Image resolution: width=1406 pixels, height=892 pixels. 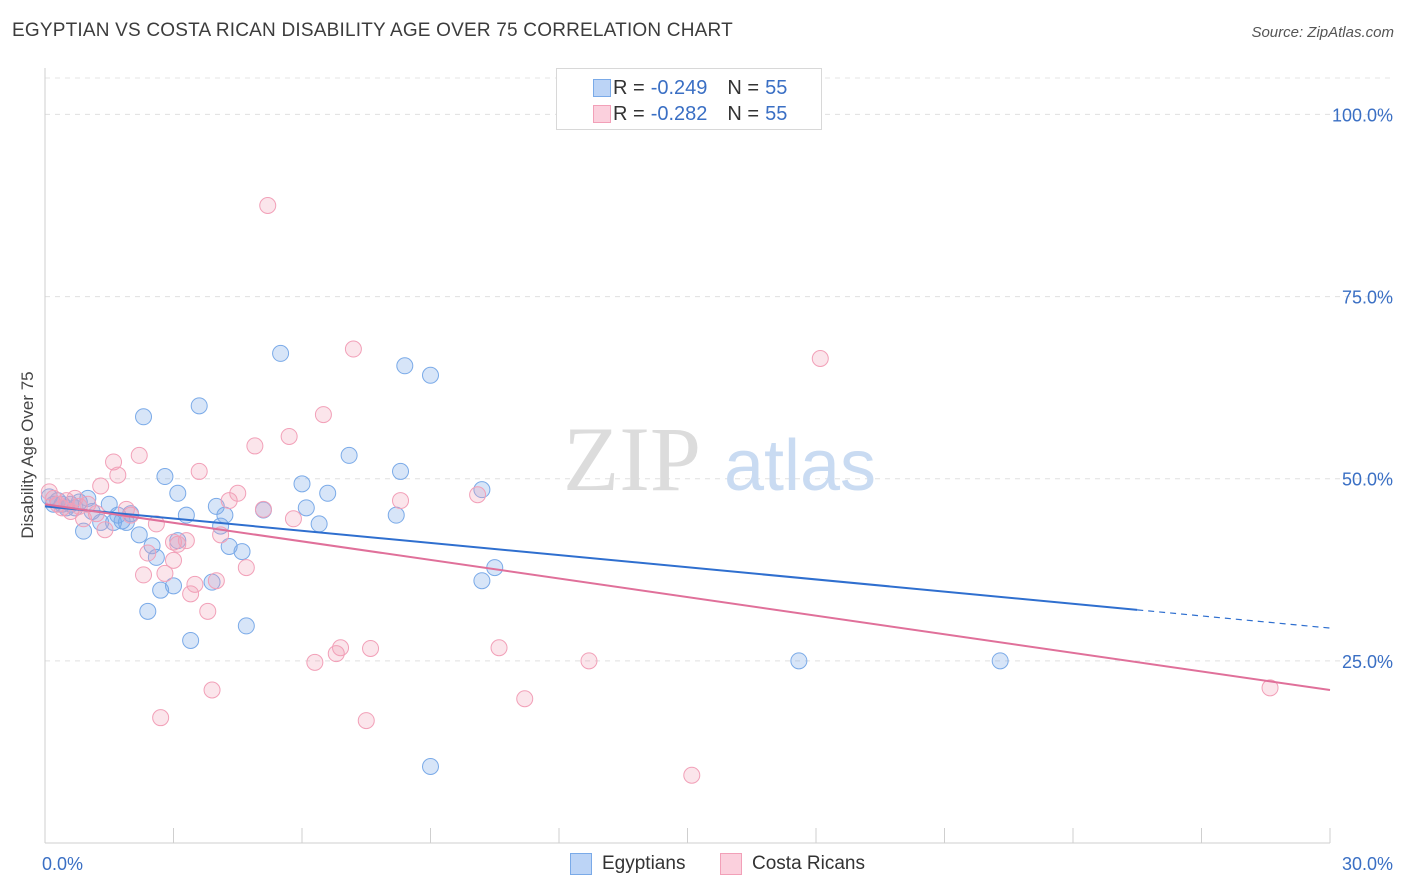 What do you see at coordinates (602, 114) in the screenshot?
I see `legend-swatch-costa-ricans` at bounding box center [602, 114].